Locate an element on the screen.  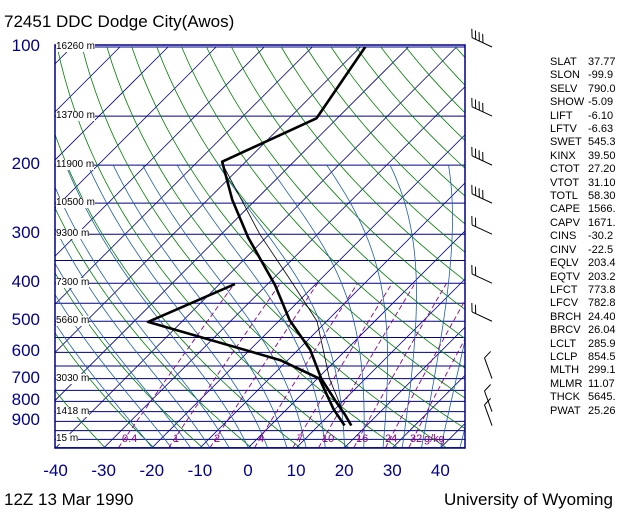
height-label: 1418 m is located at coordinates (73, 411).